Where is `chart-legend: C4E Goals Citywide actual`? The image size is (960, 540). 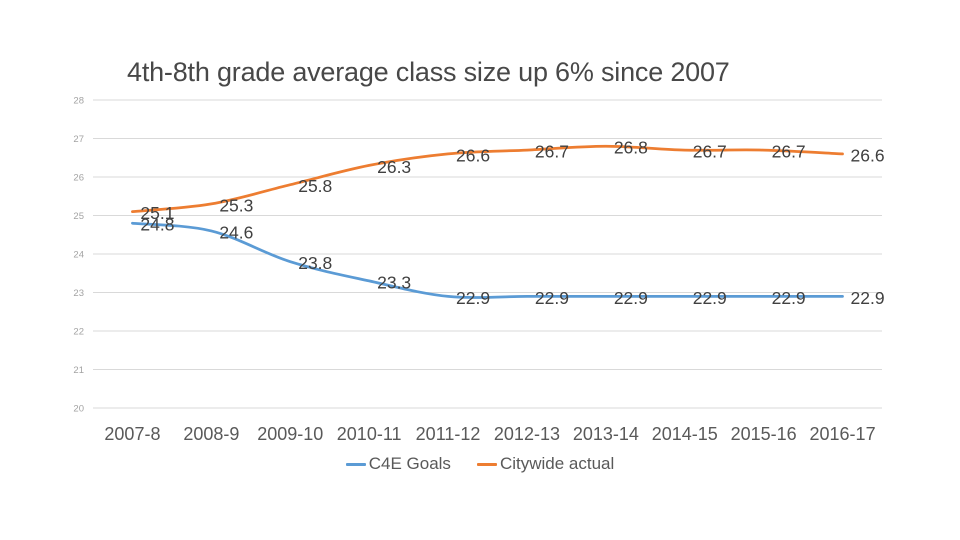
chart-legend: C4E Goals Citywide actual is located at coordinates (480, 464).